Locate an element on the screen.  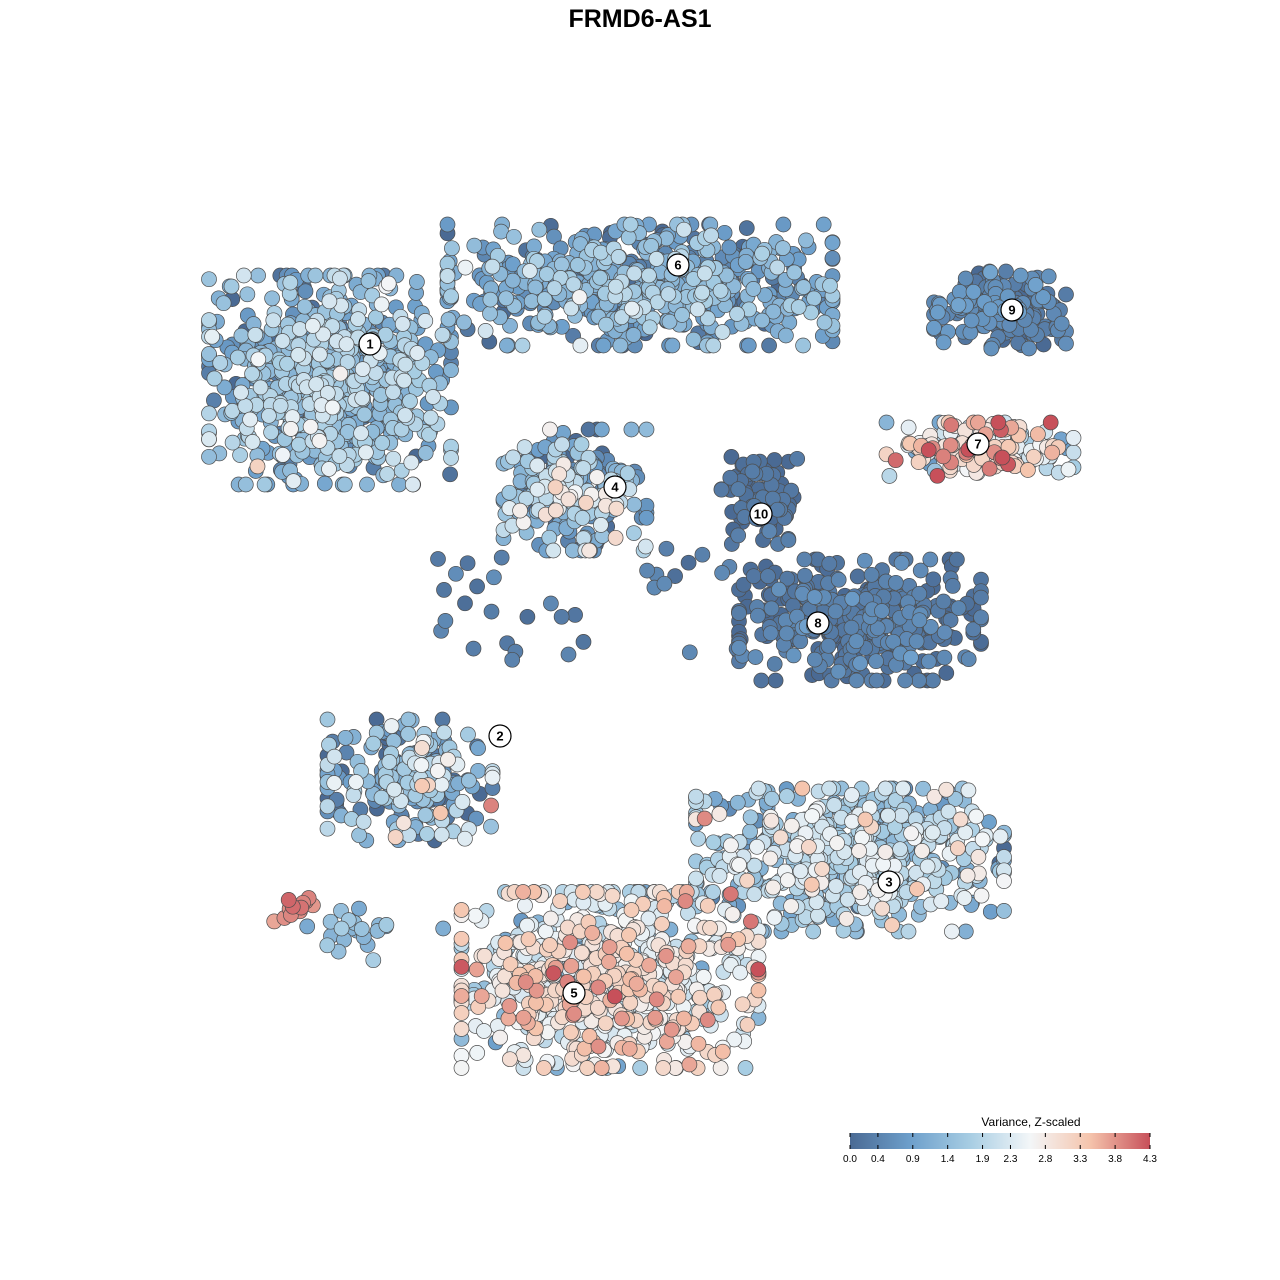
cluster-label-text: 5 is located at coordinates (573, 993).